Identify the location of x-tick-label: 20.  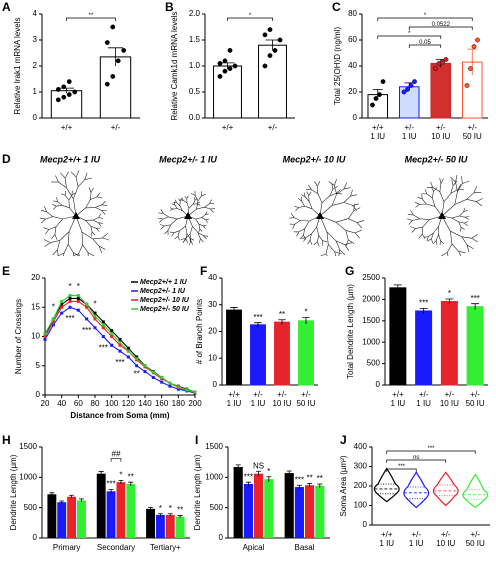
(45, 403).